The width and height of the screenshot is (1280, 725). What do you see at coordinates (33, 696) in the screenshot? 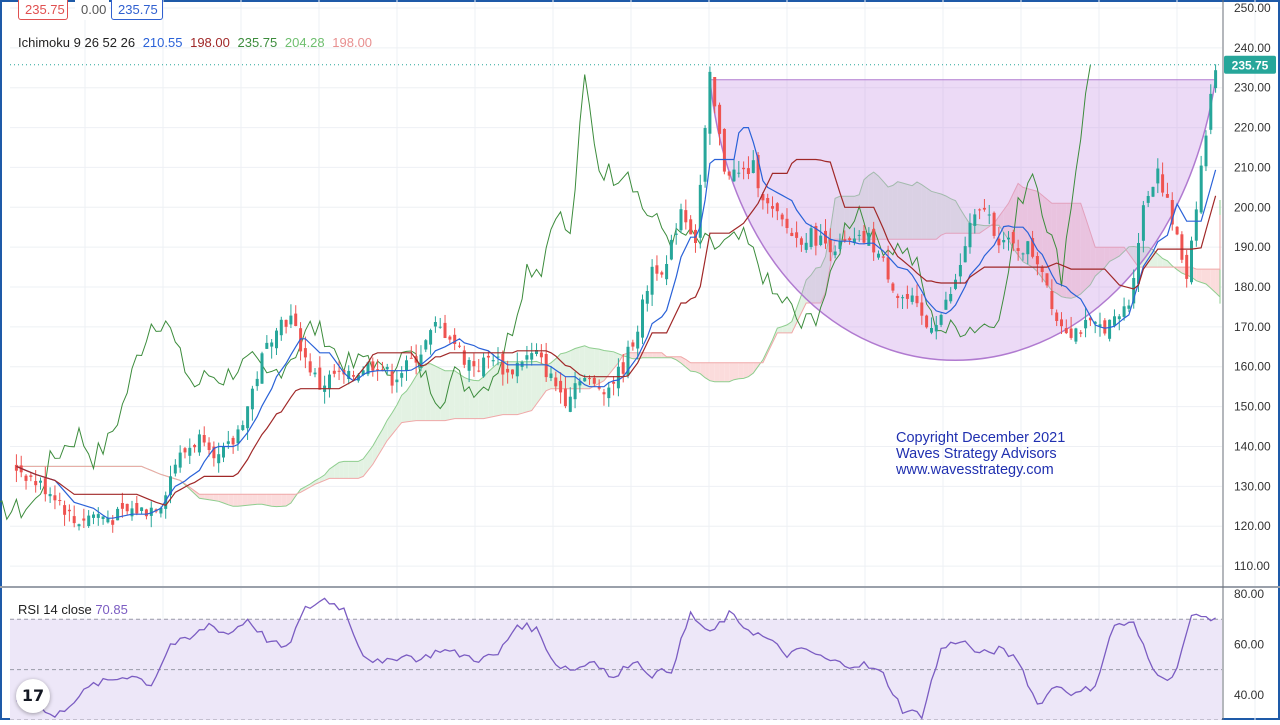
I see `tradingview-logo: 17` at bounding box center [33, 696].